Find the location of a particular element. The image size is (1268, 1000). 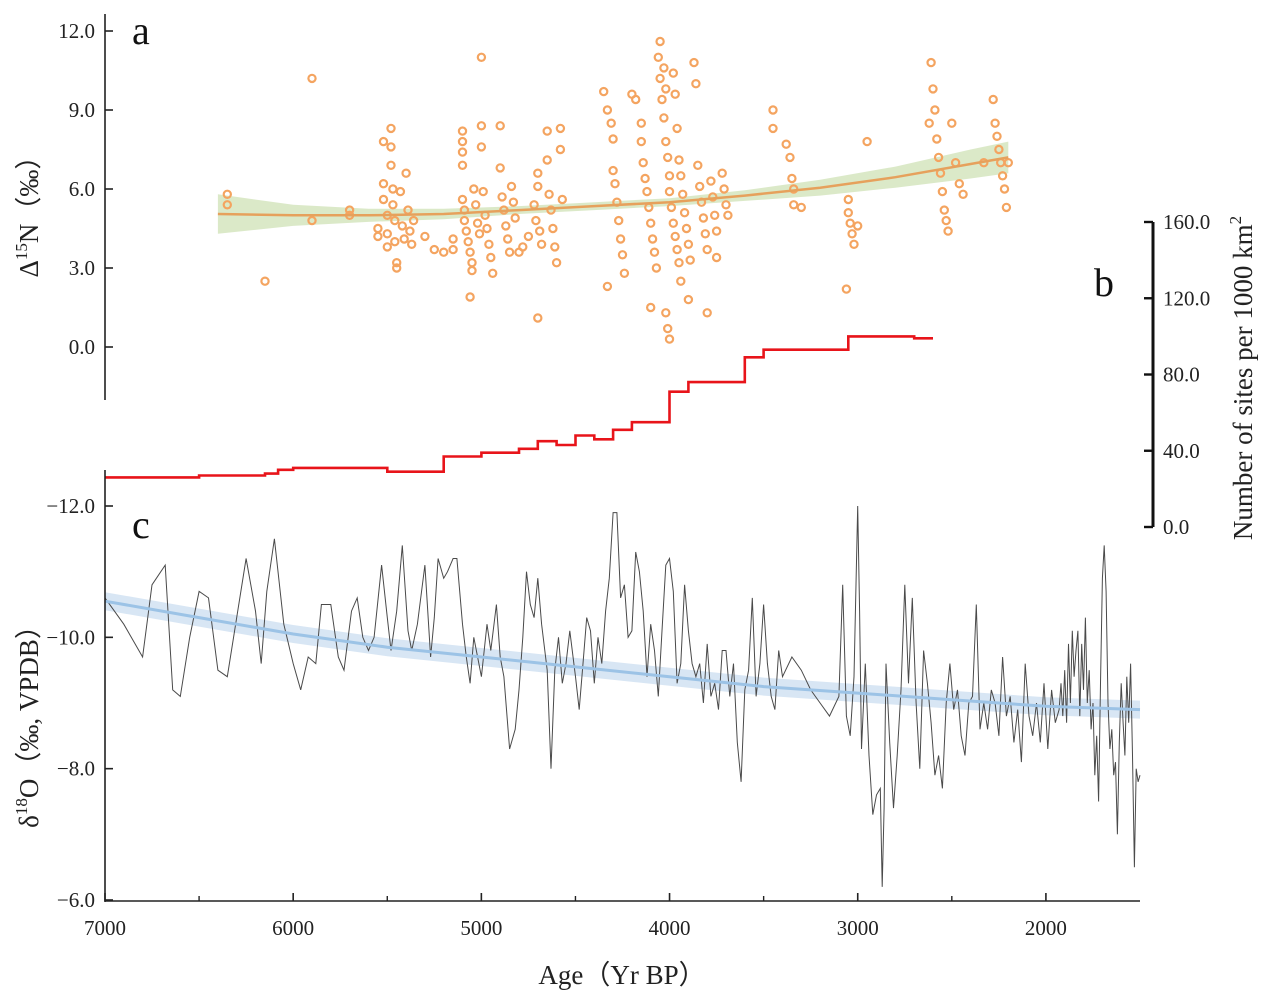

x-tick-label: 4000 is located at coordinates (670, 928).